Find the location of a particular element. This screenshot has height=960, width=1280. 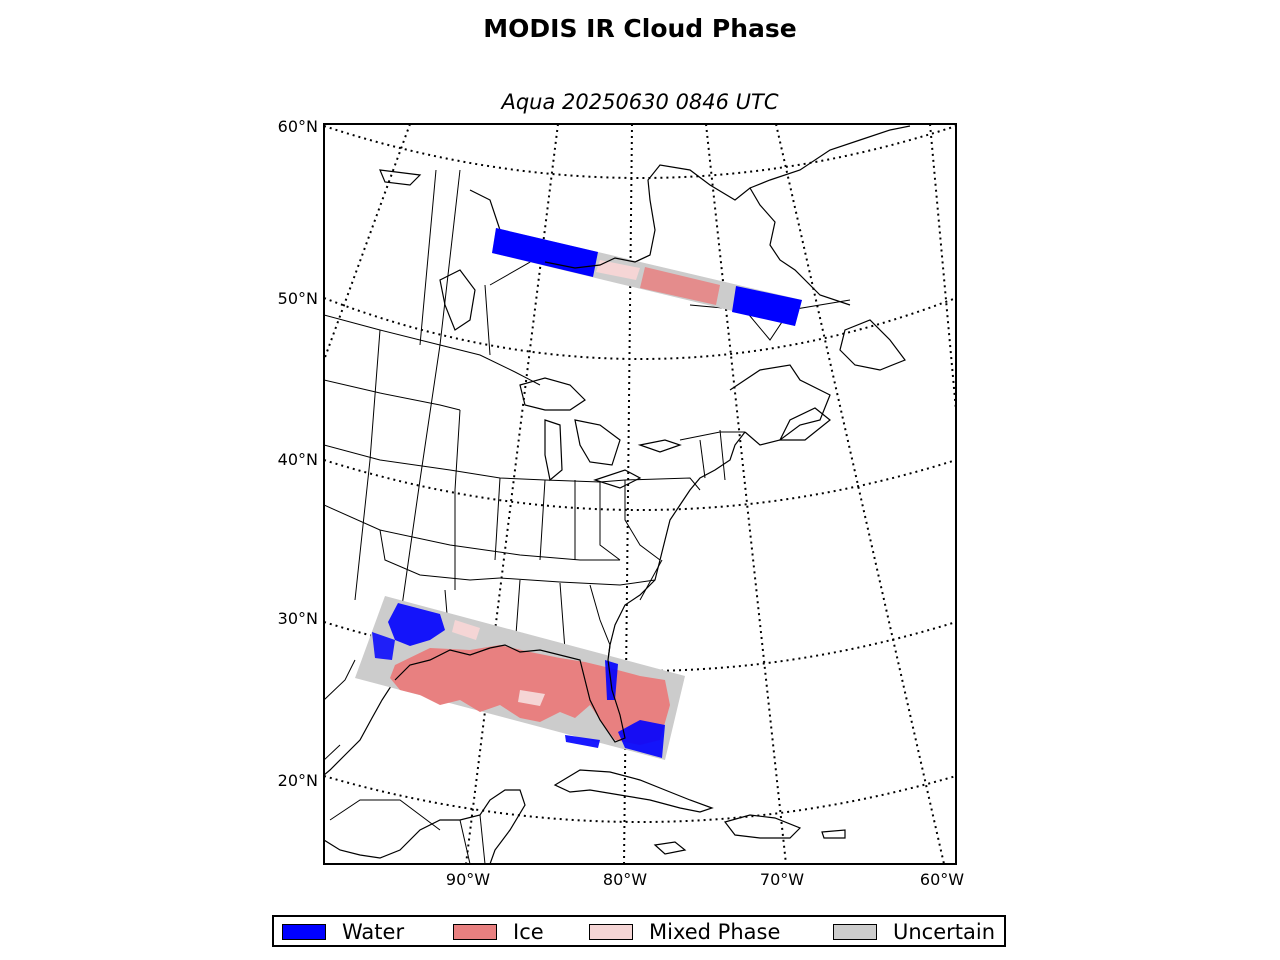

meridian-100w is located at coordinates (367, 242).